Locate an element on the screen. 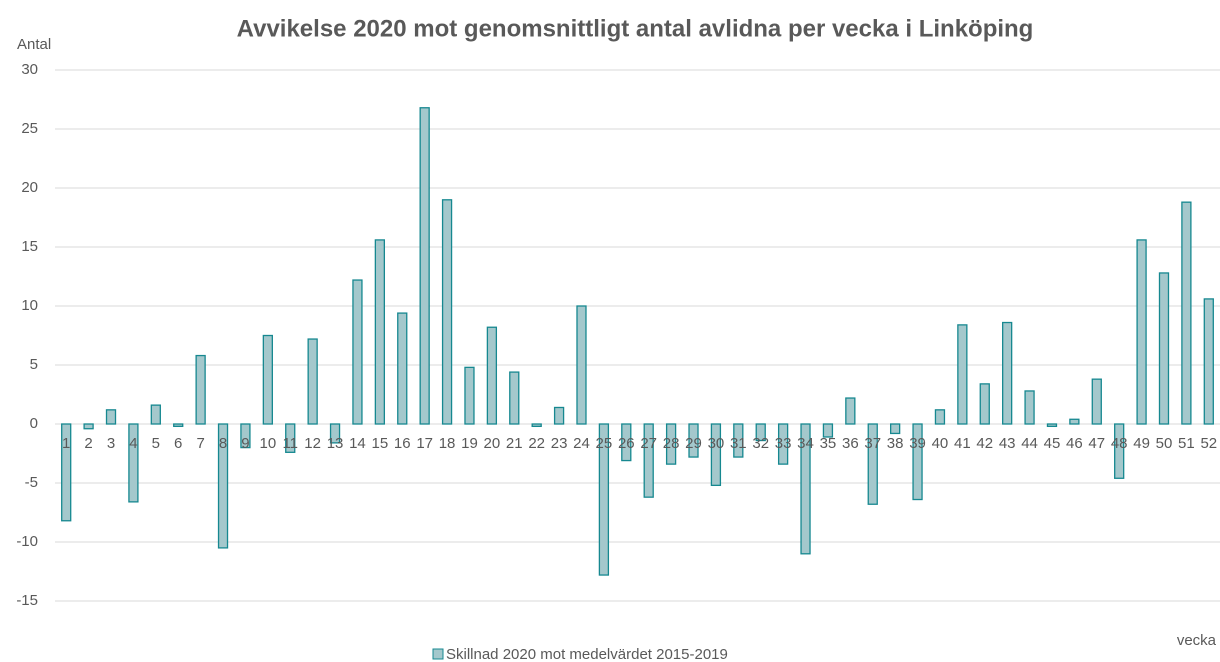 The image size is (1220, 662). x-tick-label: 45 is located at coordinates (1052, 443).